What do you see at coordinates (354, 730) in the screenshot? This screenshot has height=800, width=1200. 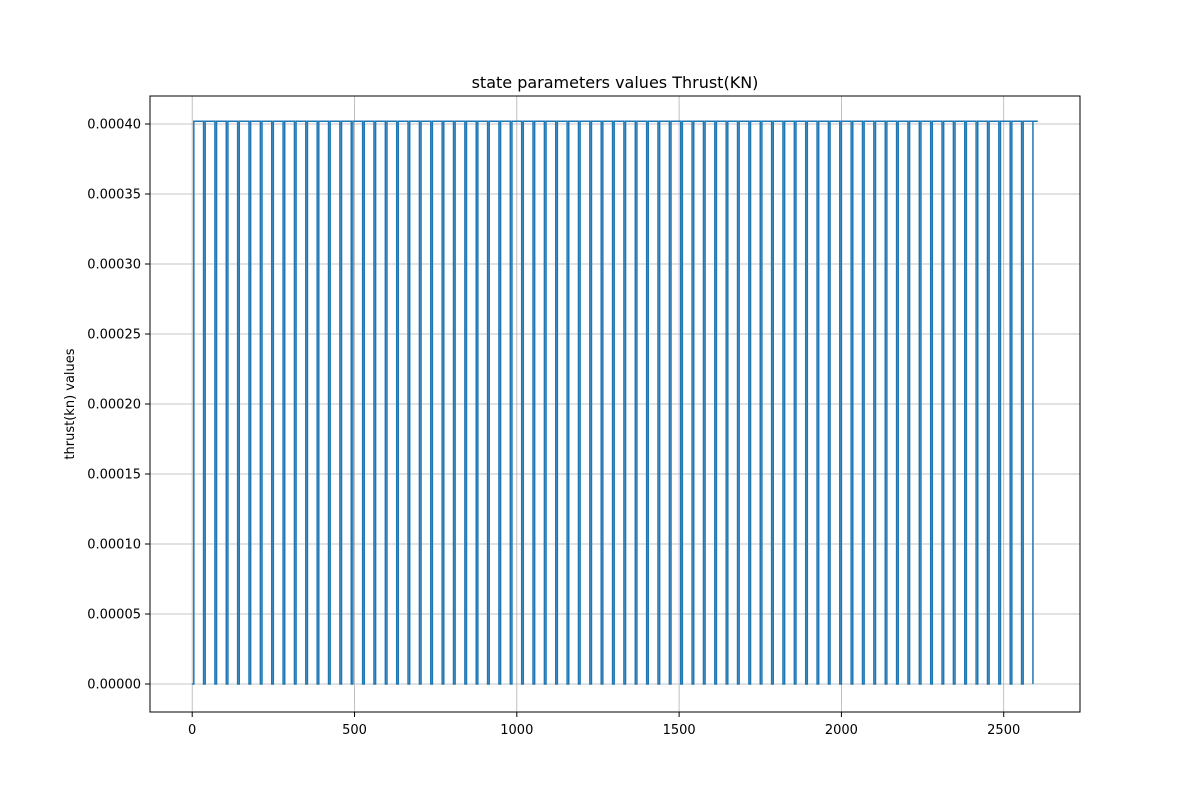 I see `x-tick-label: 500` at bounding box center [354, 730].